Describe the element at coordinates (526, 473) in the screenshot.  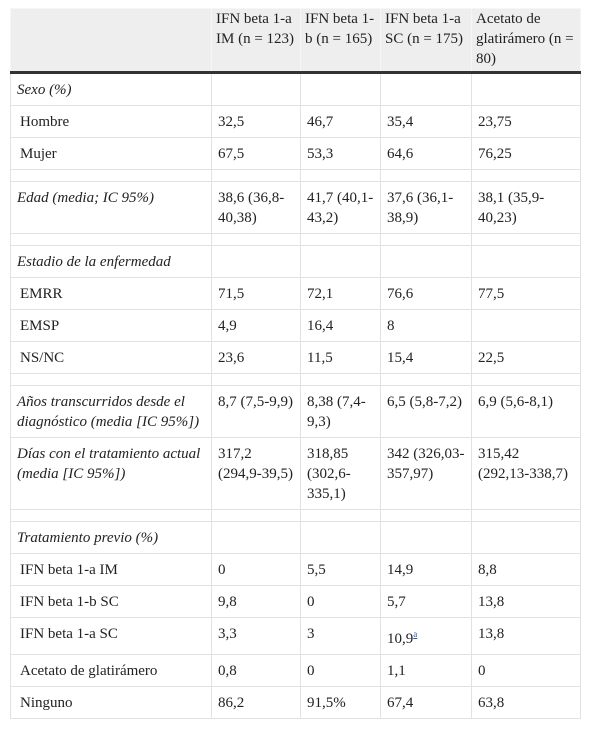
I see `cell: 315,42 (292,13-338,7)` at that location.